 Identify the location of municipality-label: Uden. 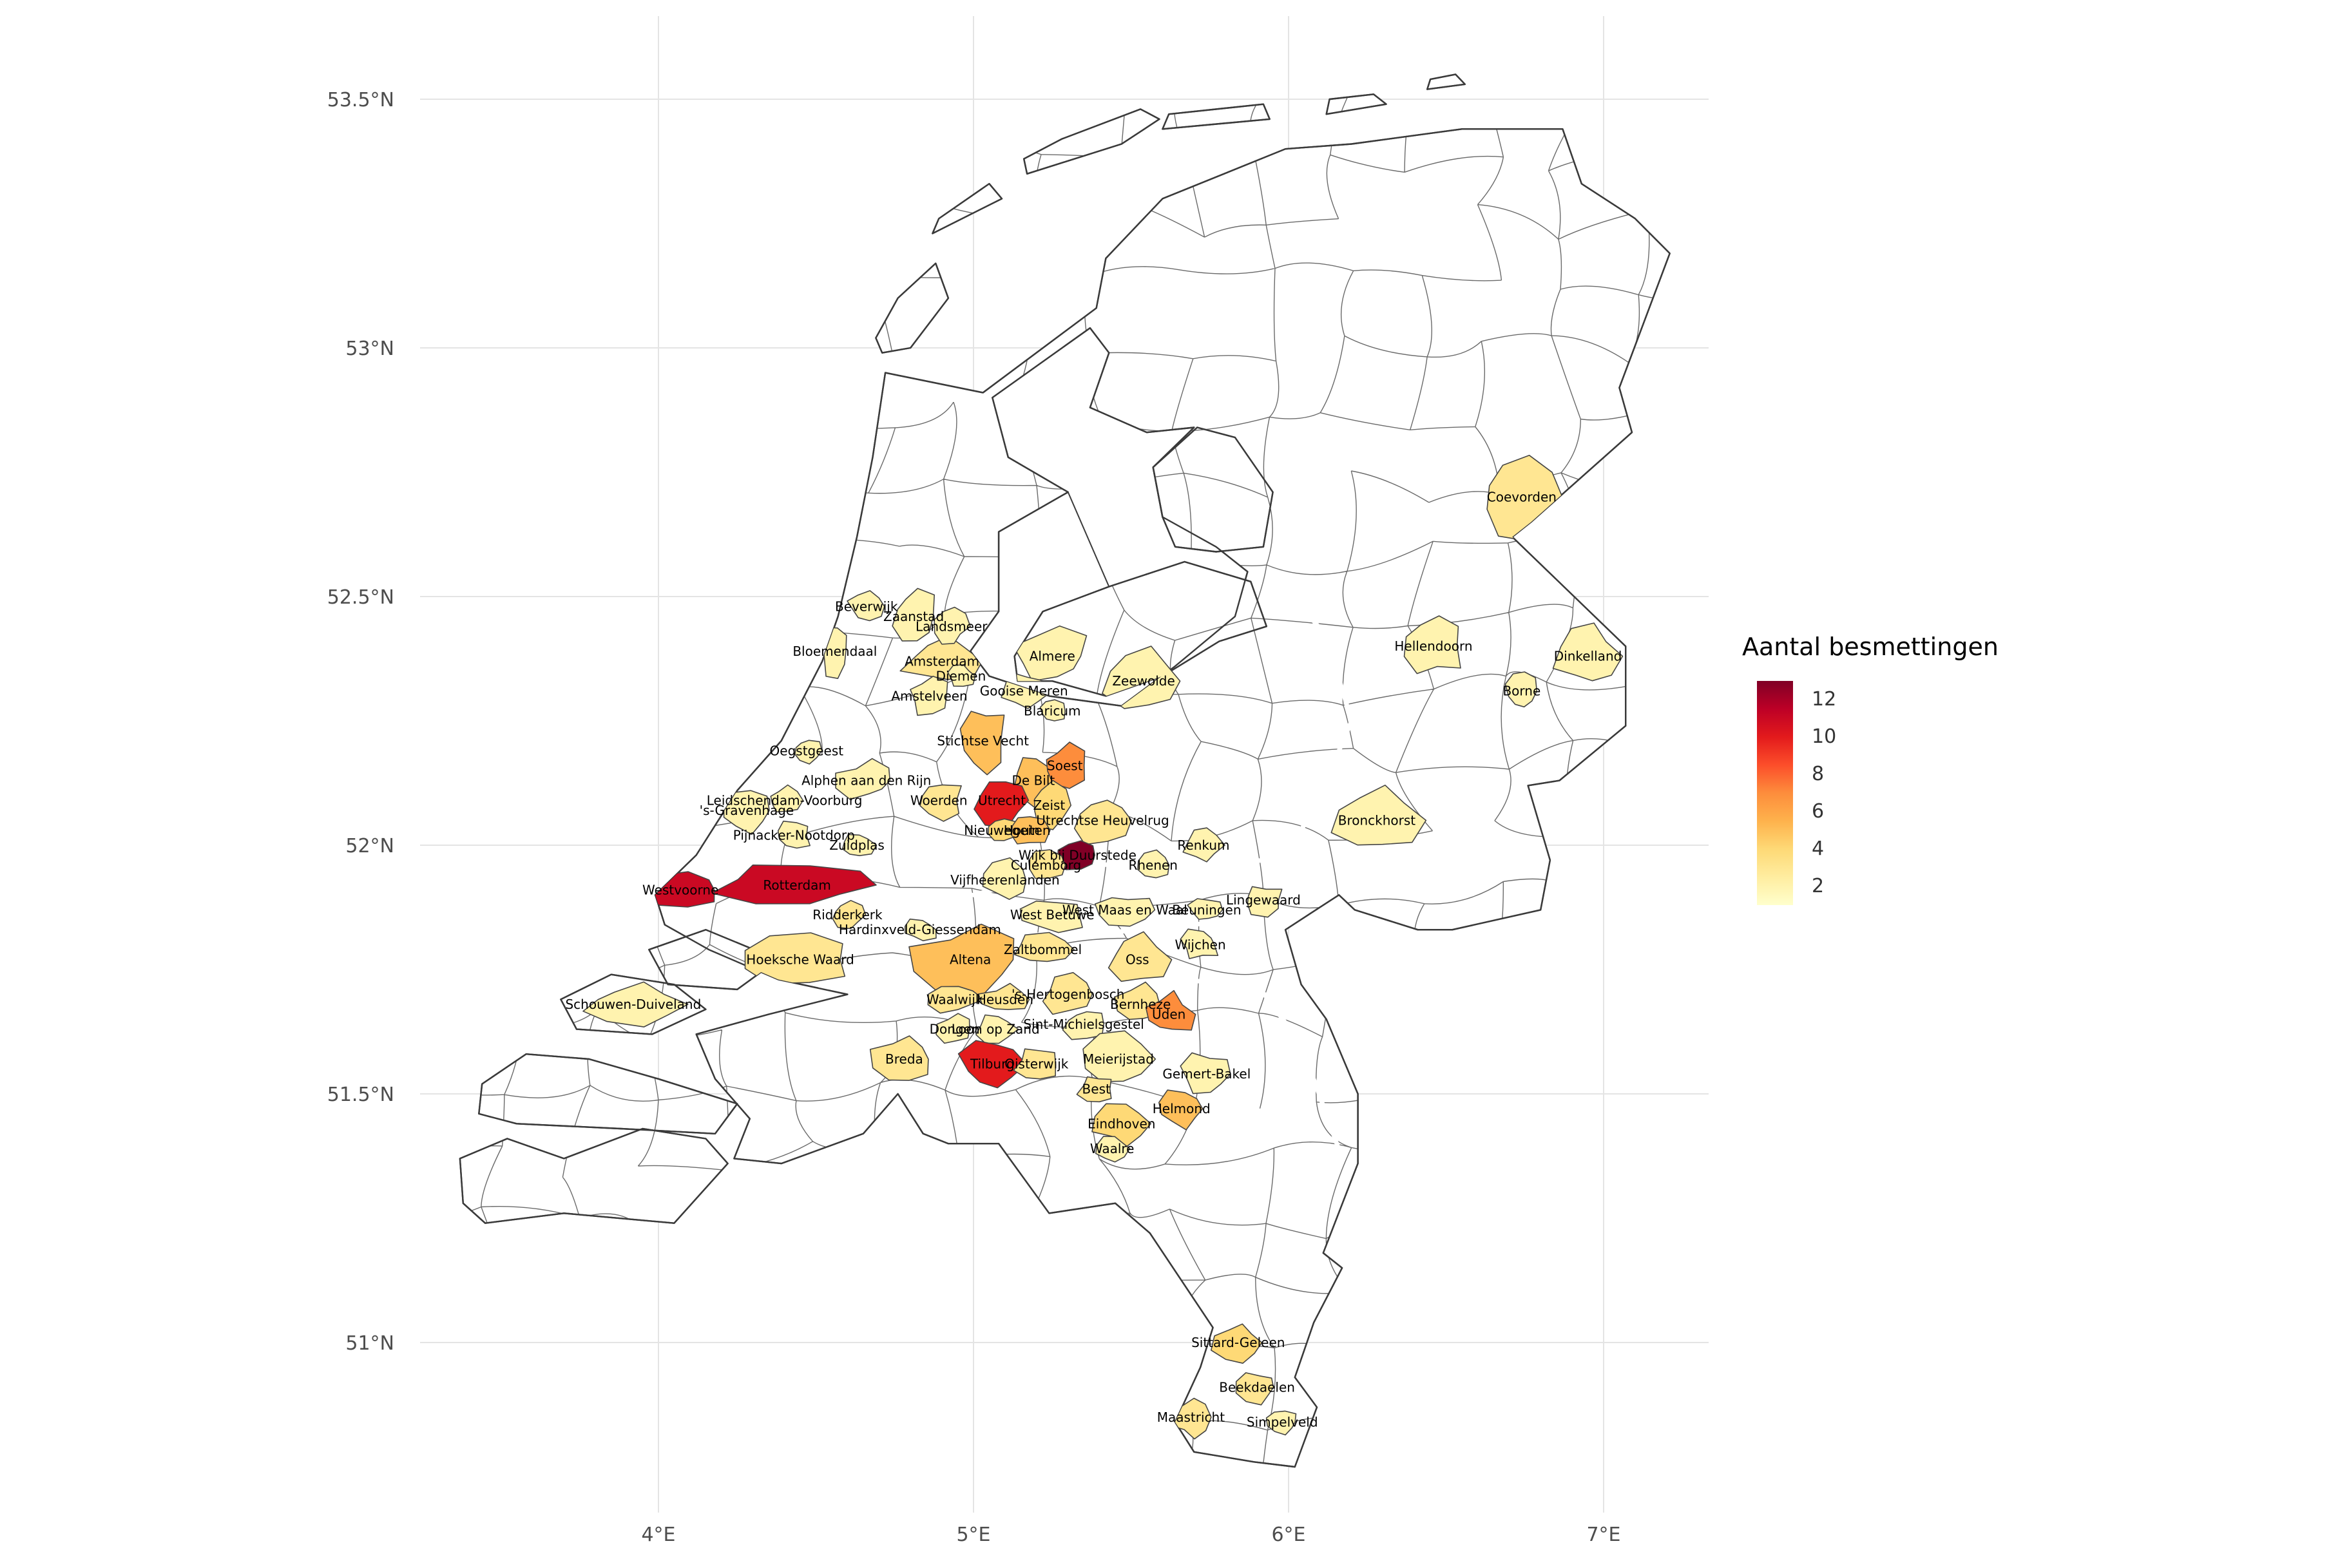
(1168, 1014).